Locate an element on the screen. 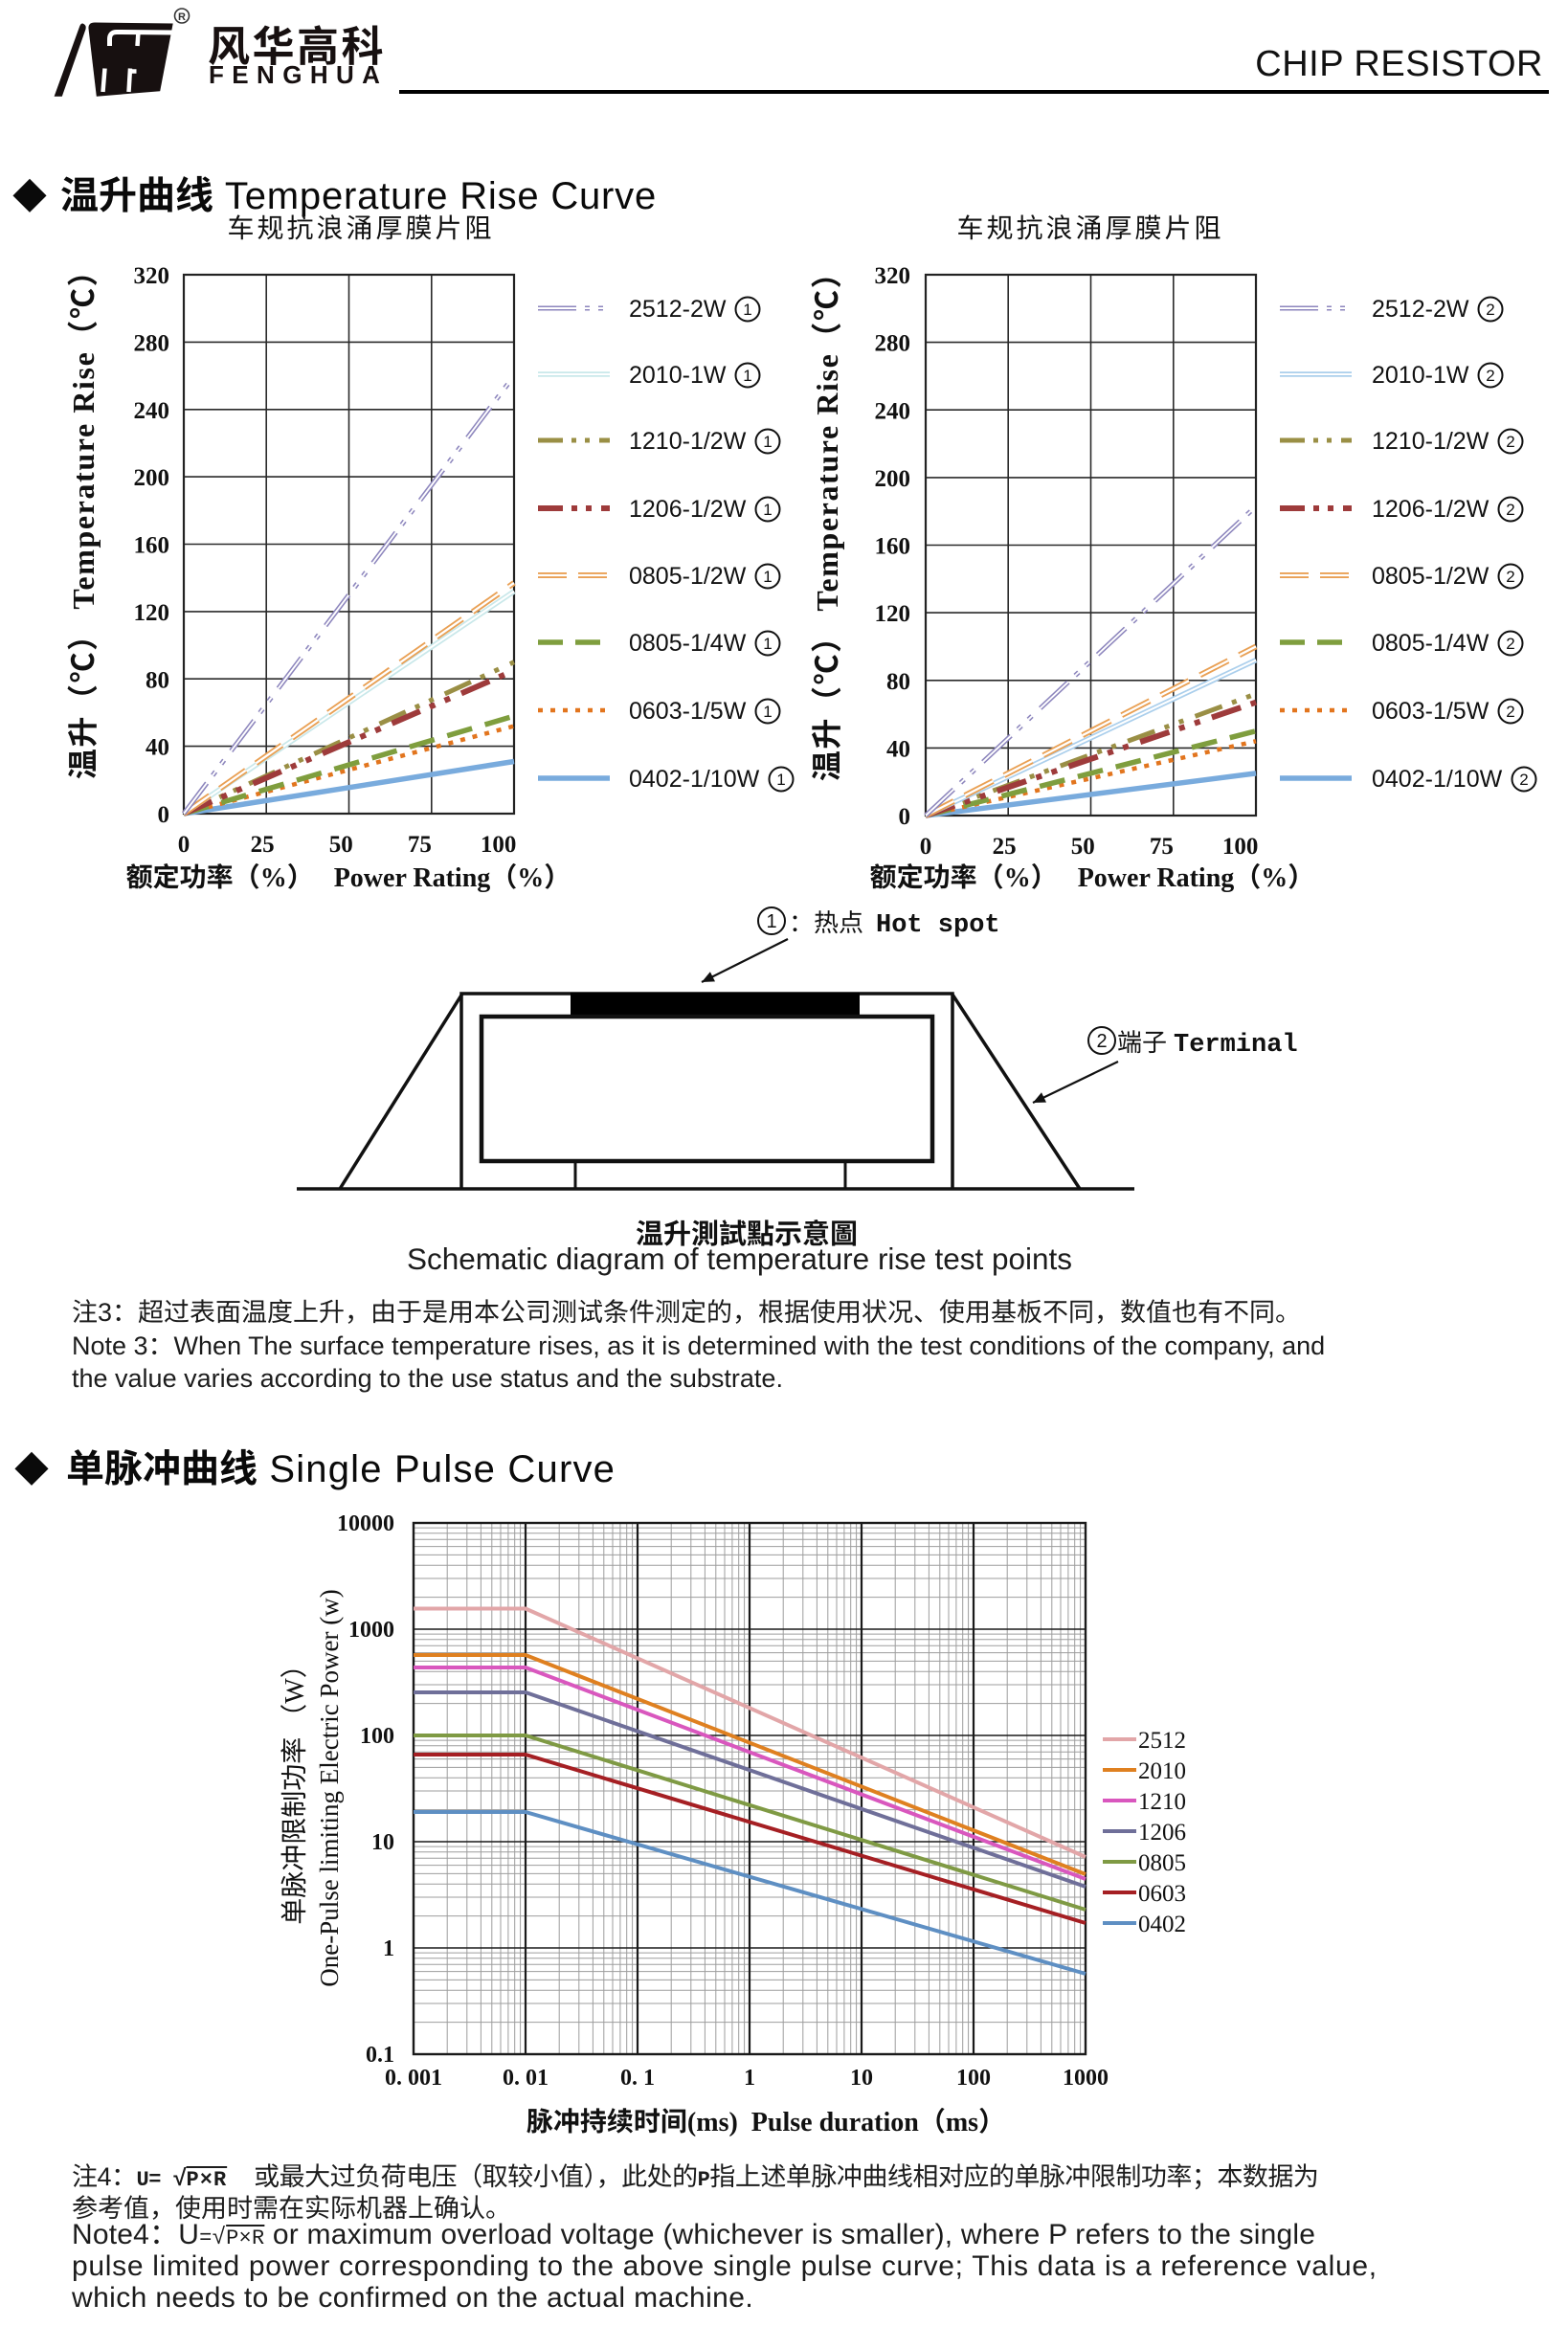 This screenshot has width=1568, height=2327. svg-text: ：热点 is located at coordinates (826, 921).